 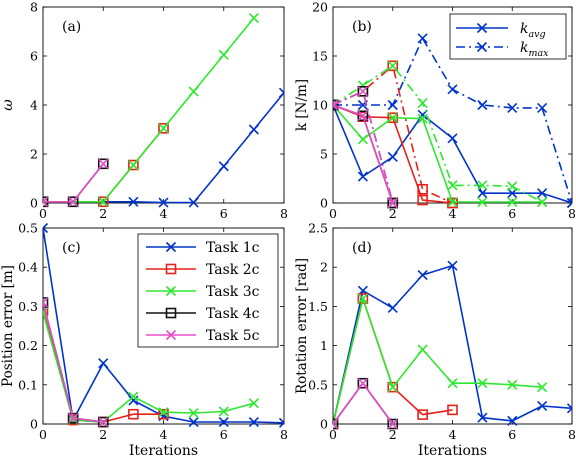 I want to click on panel-d-ytick-label: 1.5, so click(x=318, y=306).